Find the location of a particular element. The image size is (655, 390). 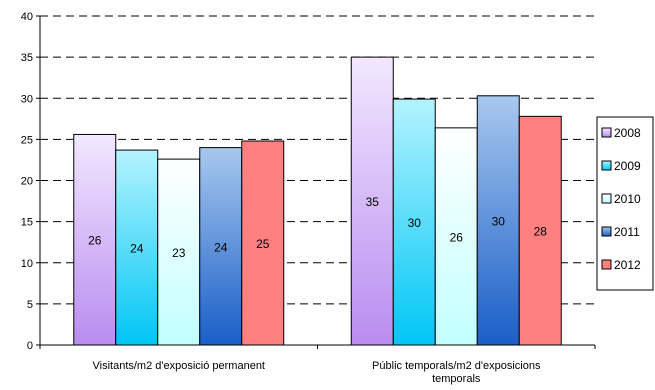

legend-label: 2008 is located at coordinates (627, 133).